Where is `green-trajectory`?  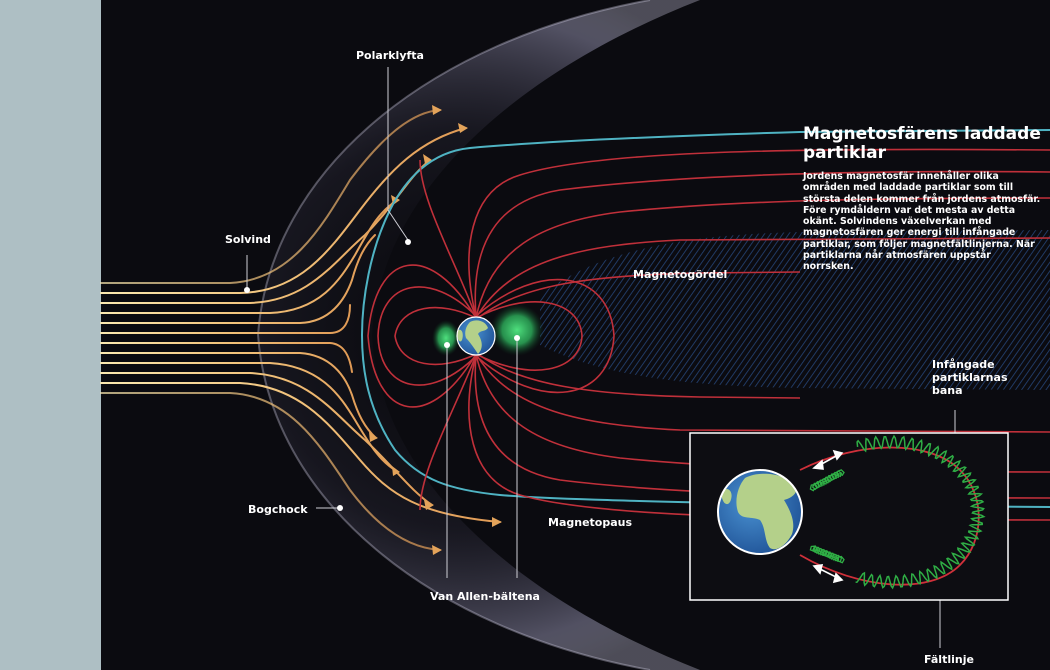
green-trajectory is located at coordinates (920, 512).